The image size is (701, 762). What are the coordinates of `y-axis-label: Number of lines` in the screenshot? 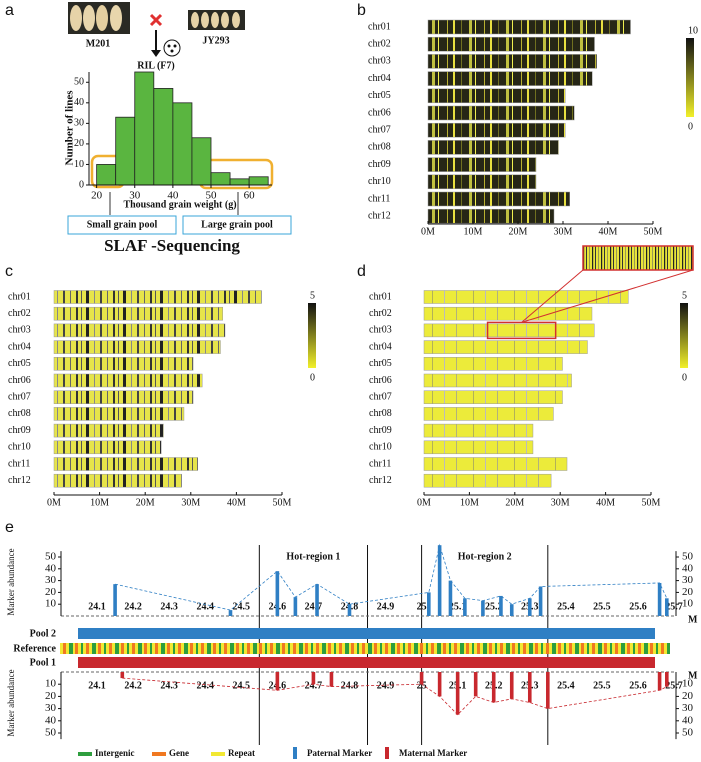 It's located at (70, 128).